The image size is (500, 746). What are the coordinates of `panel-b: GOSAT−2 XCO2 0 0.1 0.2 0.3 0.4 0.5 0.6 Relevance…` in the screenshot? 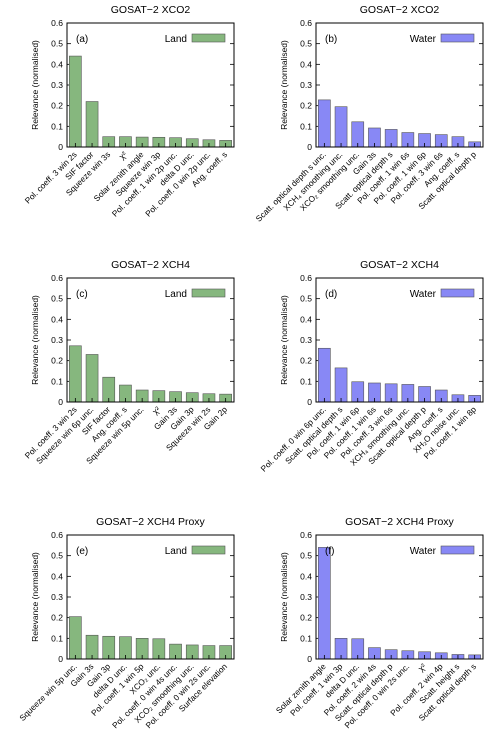 It's located at (369, 114).